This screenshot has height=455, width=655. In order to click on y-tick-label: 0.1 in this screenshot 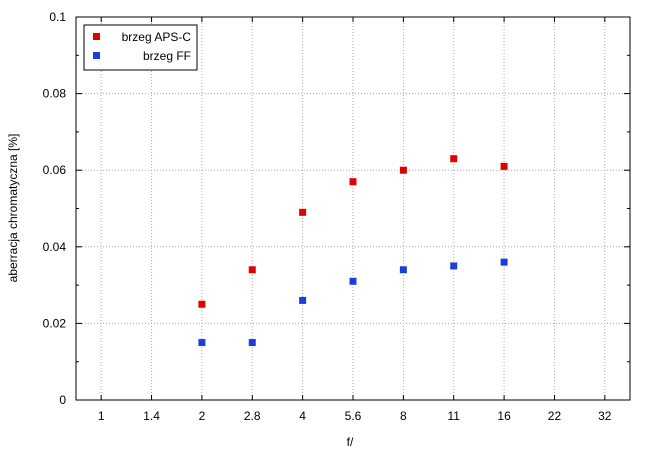, I will do `click(57, 17)`.